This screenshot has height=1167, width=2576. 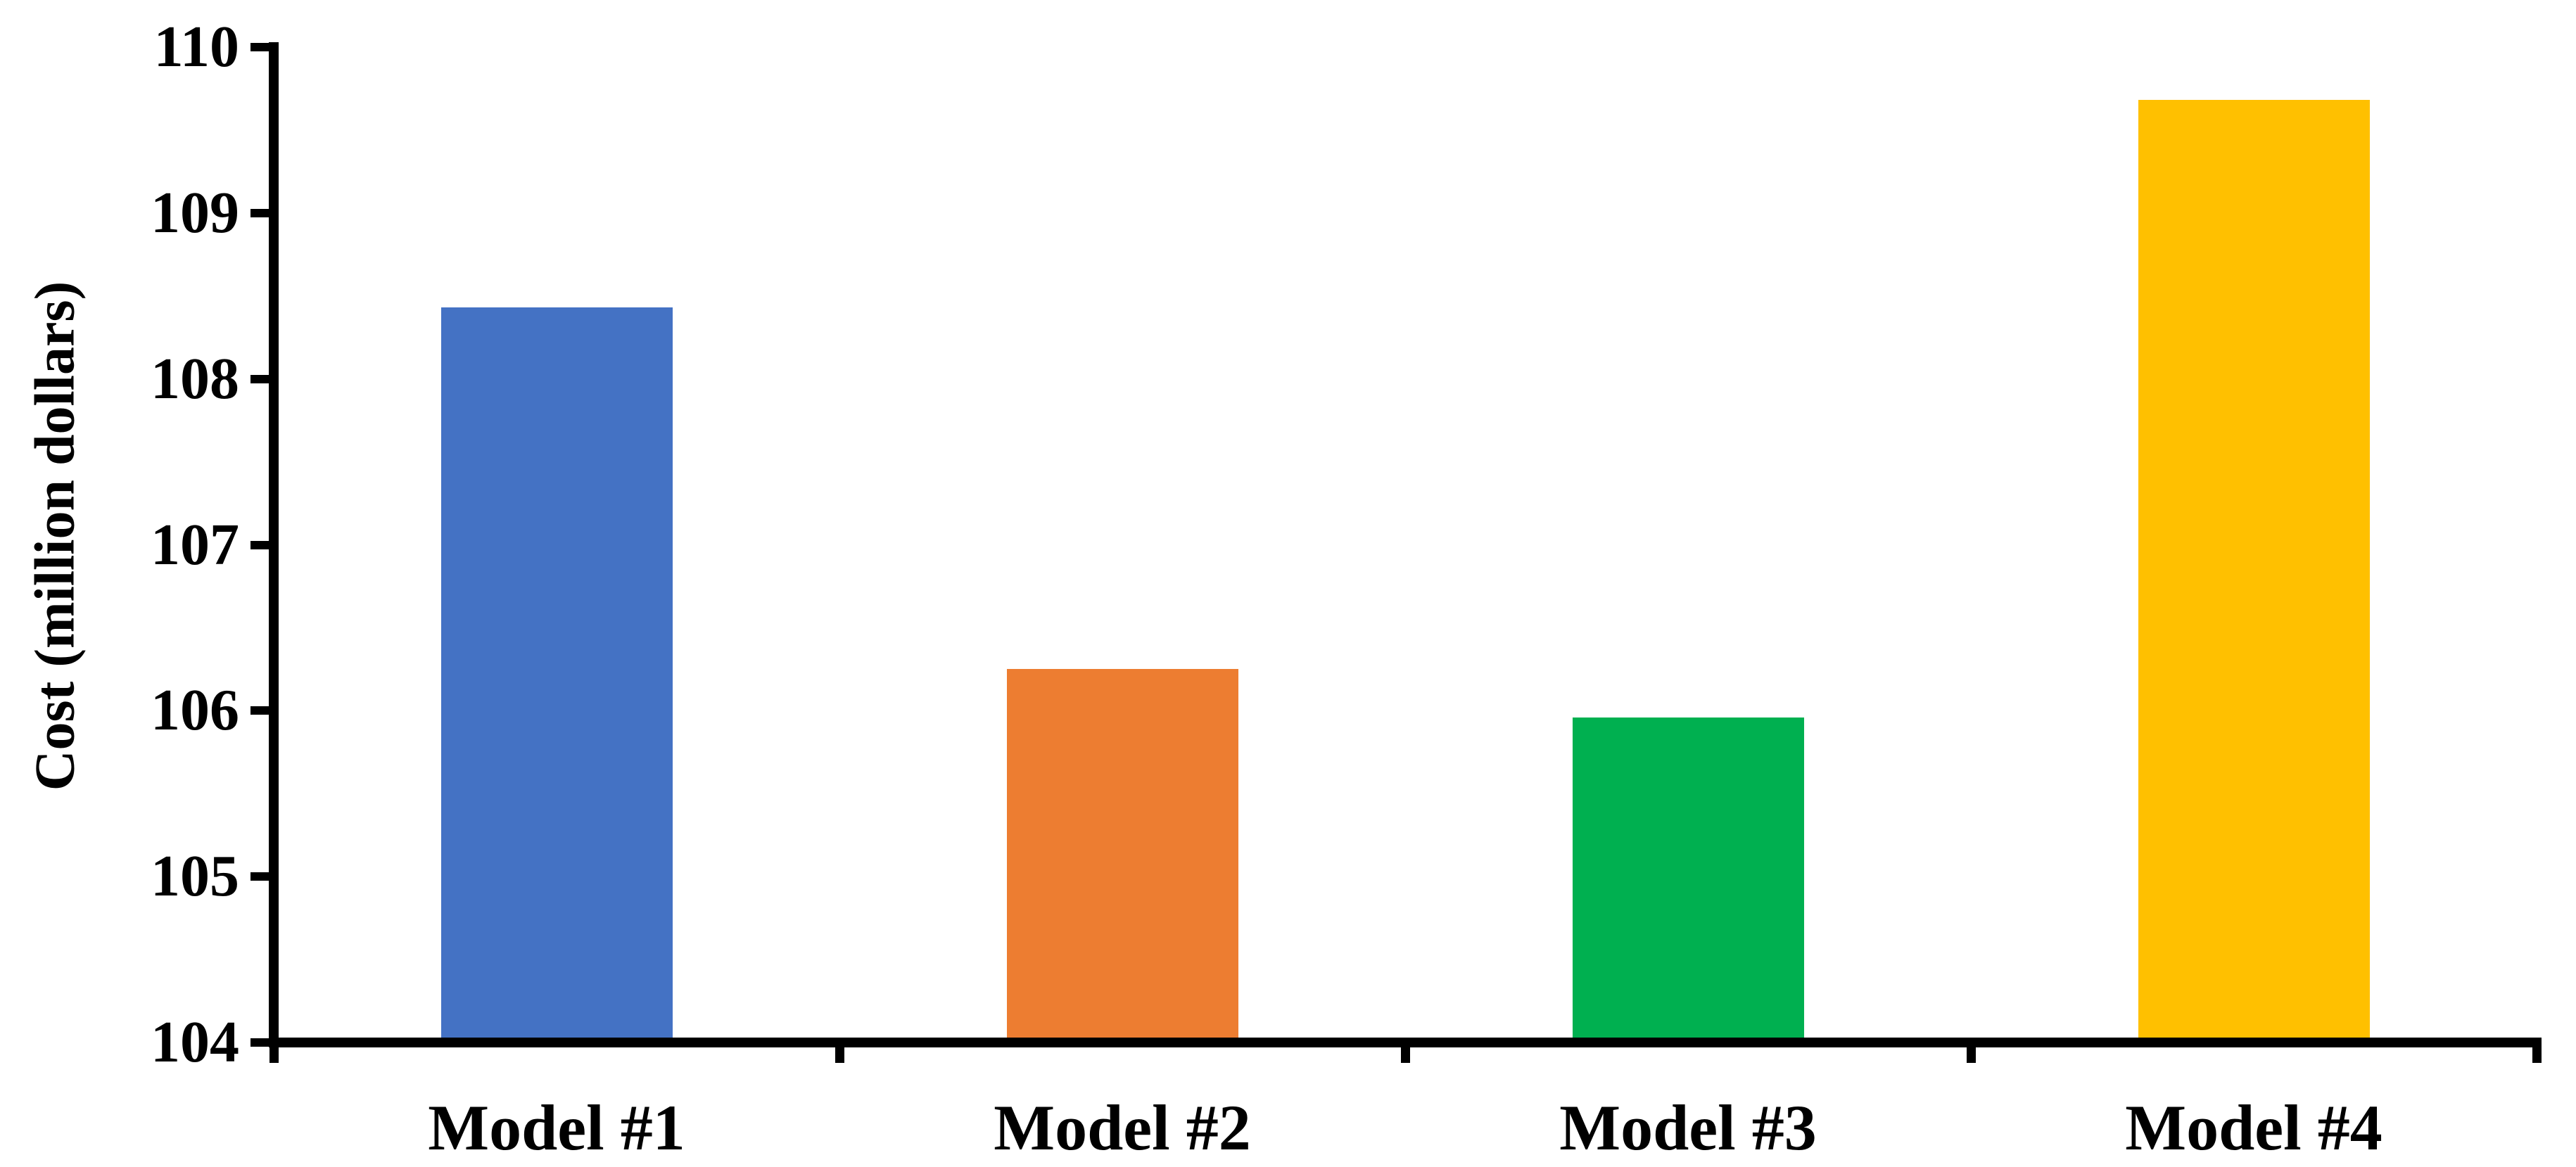 What do you see at coordinates (274, 544) in the screenshot?
I see `y-axis-line` at bounding box center [274, 544].